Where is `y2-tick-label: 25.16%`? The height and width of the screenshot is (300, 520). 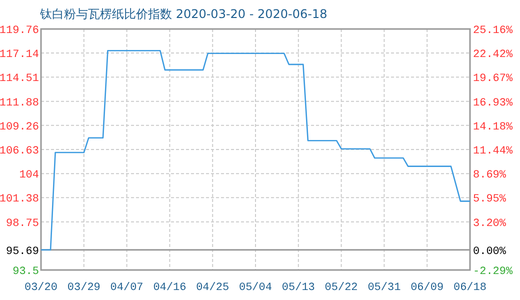
y2-tick-label: 25.16% is located at coordinates (493, 31).